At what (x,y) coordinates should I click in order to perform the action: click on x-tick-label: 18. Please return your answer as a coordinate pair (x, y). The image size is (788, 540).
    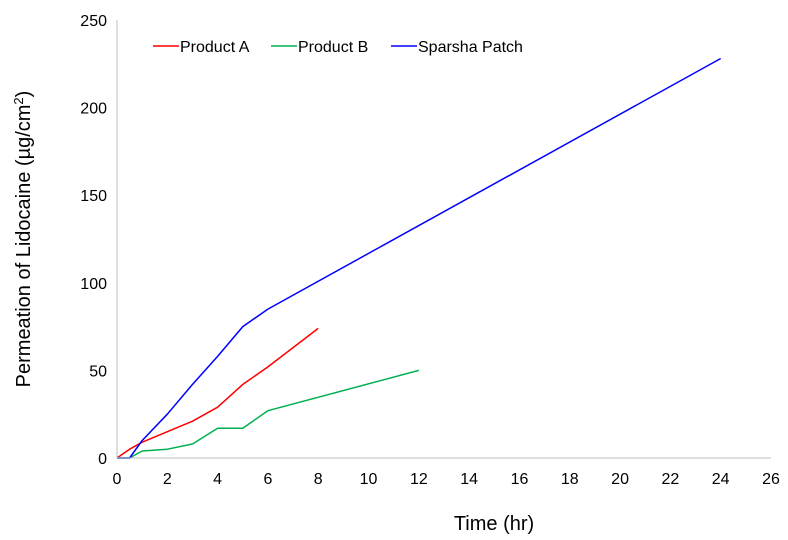
    Looking at the image, I should click on (570, 479).